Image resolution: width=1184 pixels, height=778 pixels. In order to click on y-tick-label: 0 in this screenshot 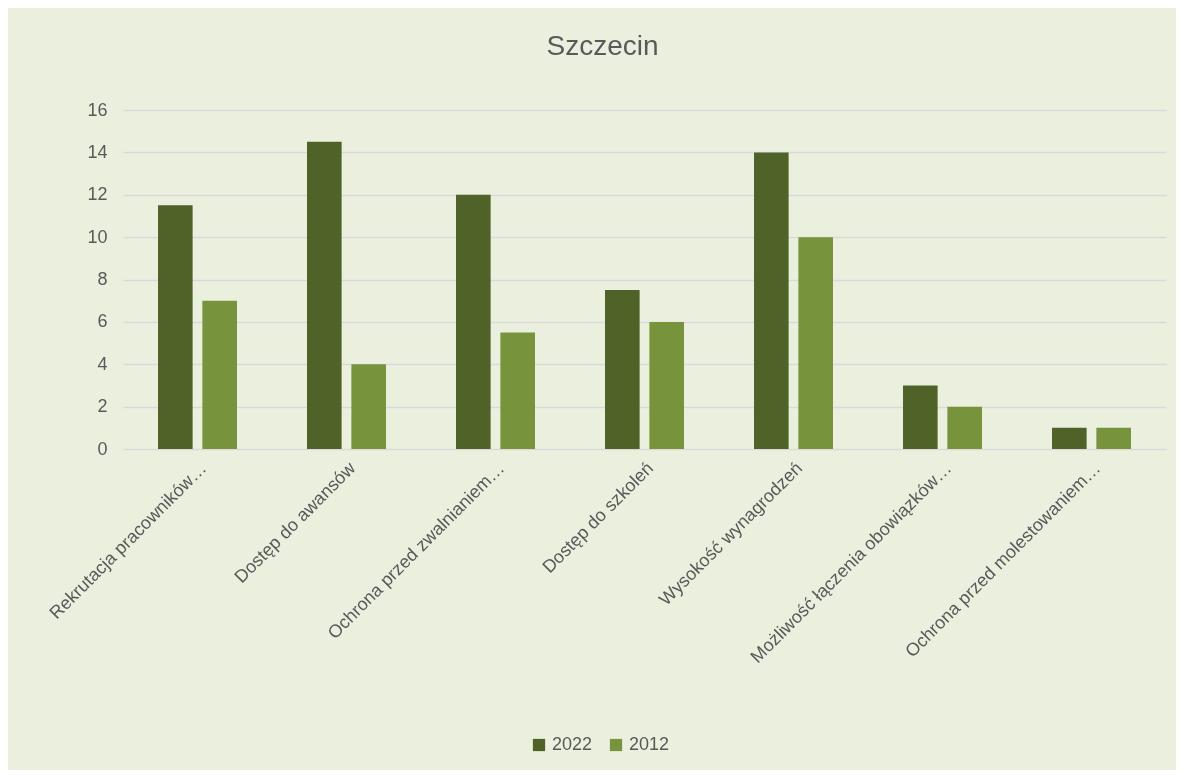, I will do `click(102, 448)`.